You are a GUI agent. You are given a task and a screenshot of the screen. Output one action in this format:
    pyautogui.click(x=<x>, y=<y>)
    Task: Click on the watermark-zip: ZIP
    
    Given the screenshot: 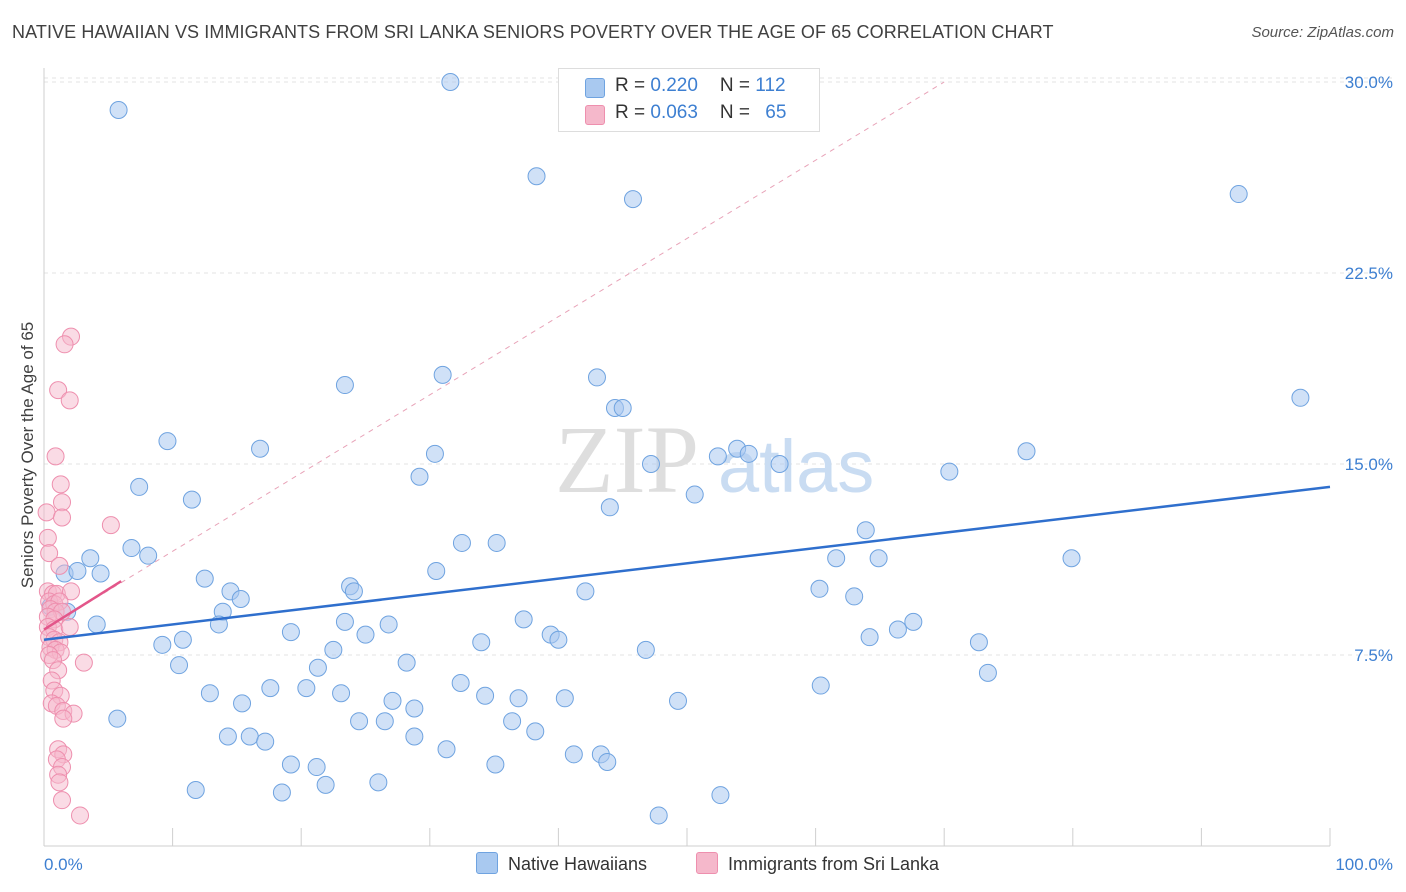 What is the action you would take?
    pyautogui.click(x=627, y=459)
    